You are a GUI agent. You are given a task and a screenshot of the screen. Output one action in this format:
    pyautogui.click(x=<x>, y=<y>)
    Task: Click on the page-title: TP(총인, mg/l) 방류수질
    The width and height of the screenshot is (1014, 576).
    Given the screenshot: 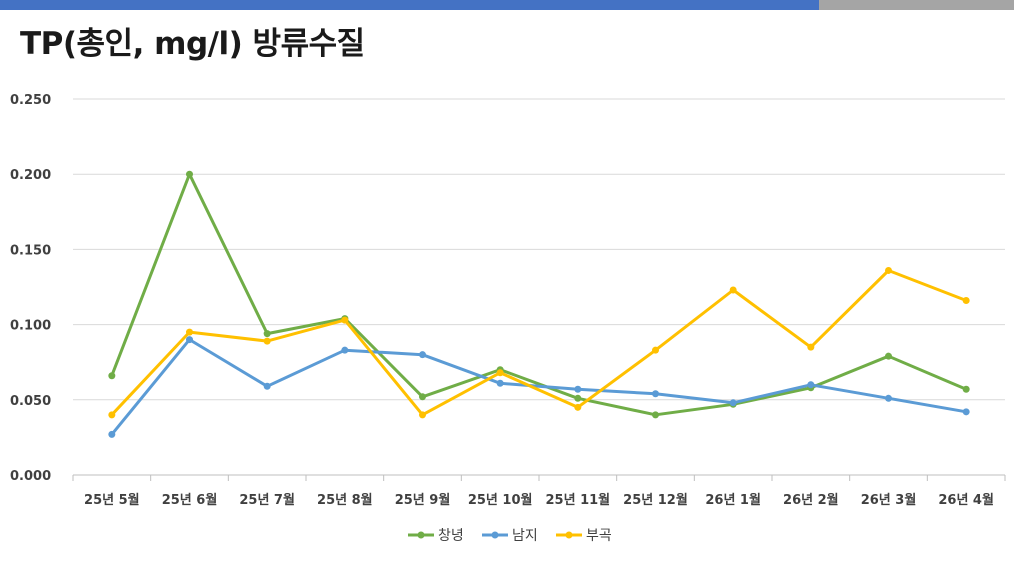 What is the action you would take?
    pyautogui.click(x=192, y=44)
    